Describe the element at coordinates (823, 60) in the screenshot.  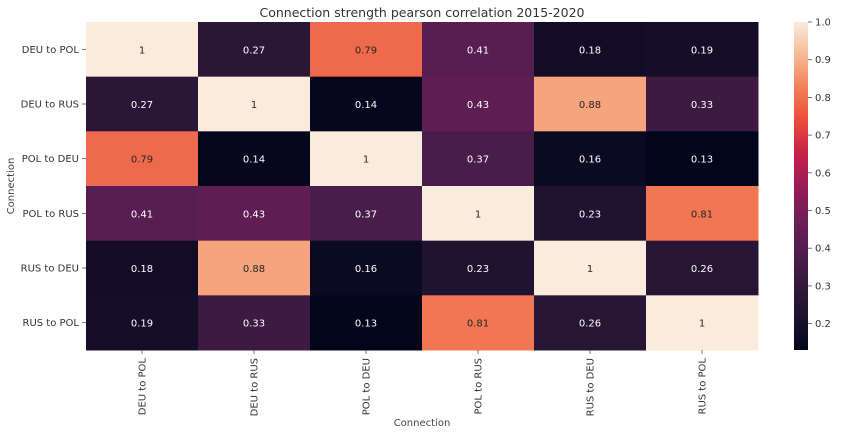
I see `colorbar-tick-label: 0.9` at that location.